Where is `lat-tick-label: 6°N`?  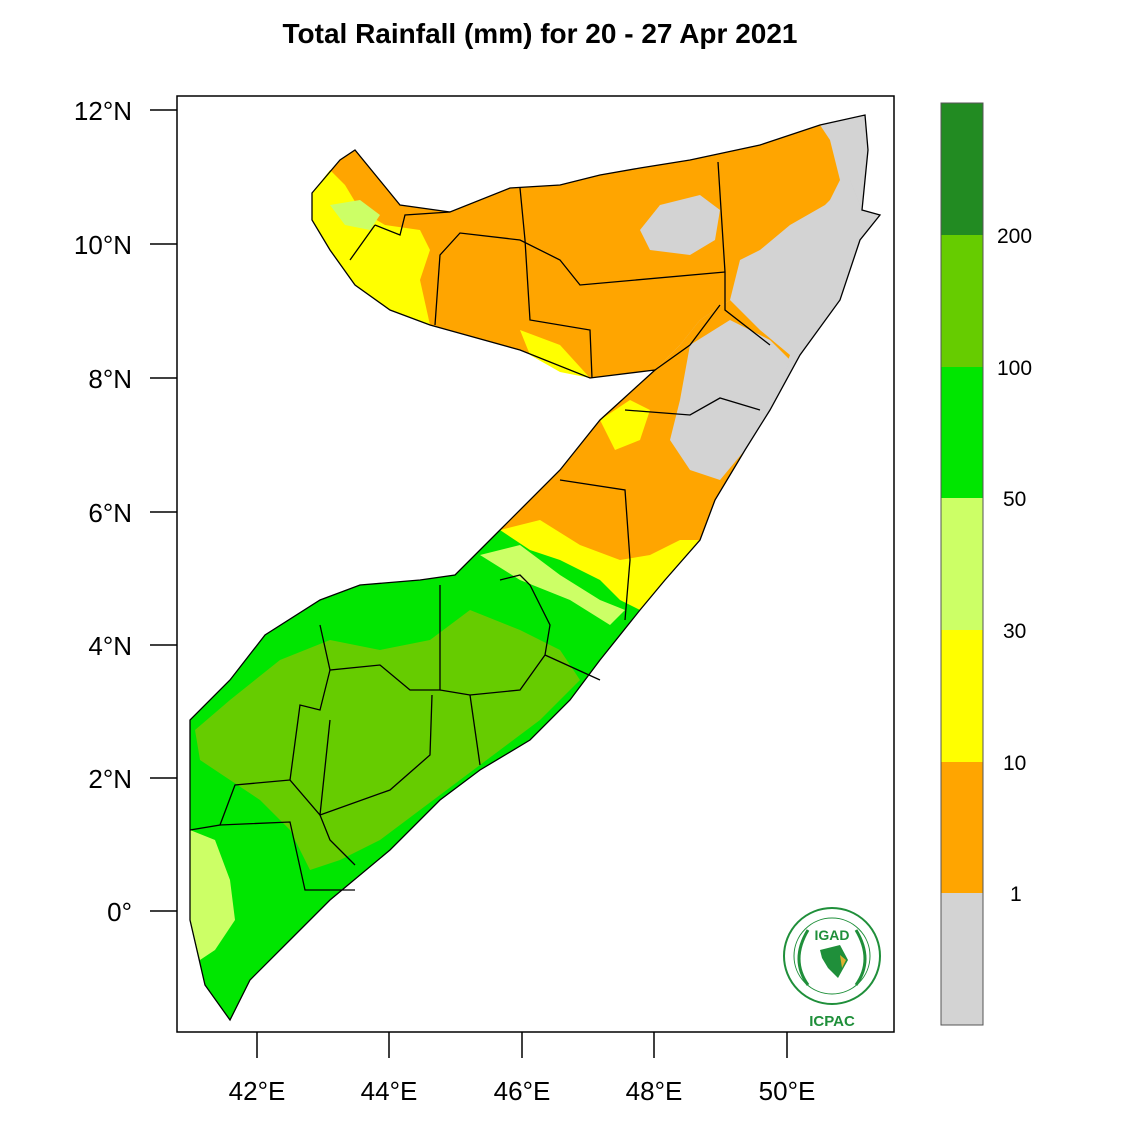
lat-tick-label: 6°N is located at coordinates (110, 513).